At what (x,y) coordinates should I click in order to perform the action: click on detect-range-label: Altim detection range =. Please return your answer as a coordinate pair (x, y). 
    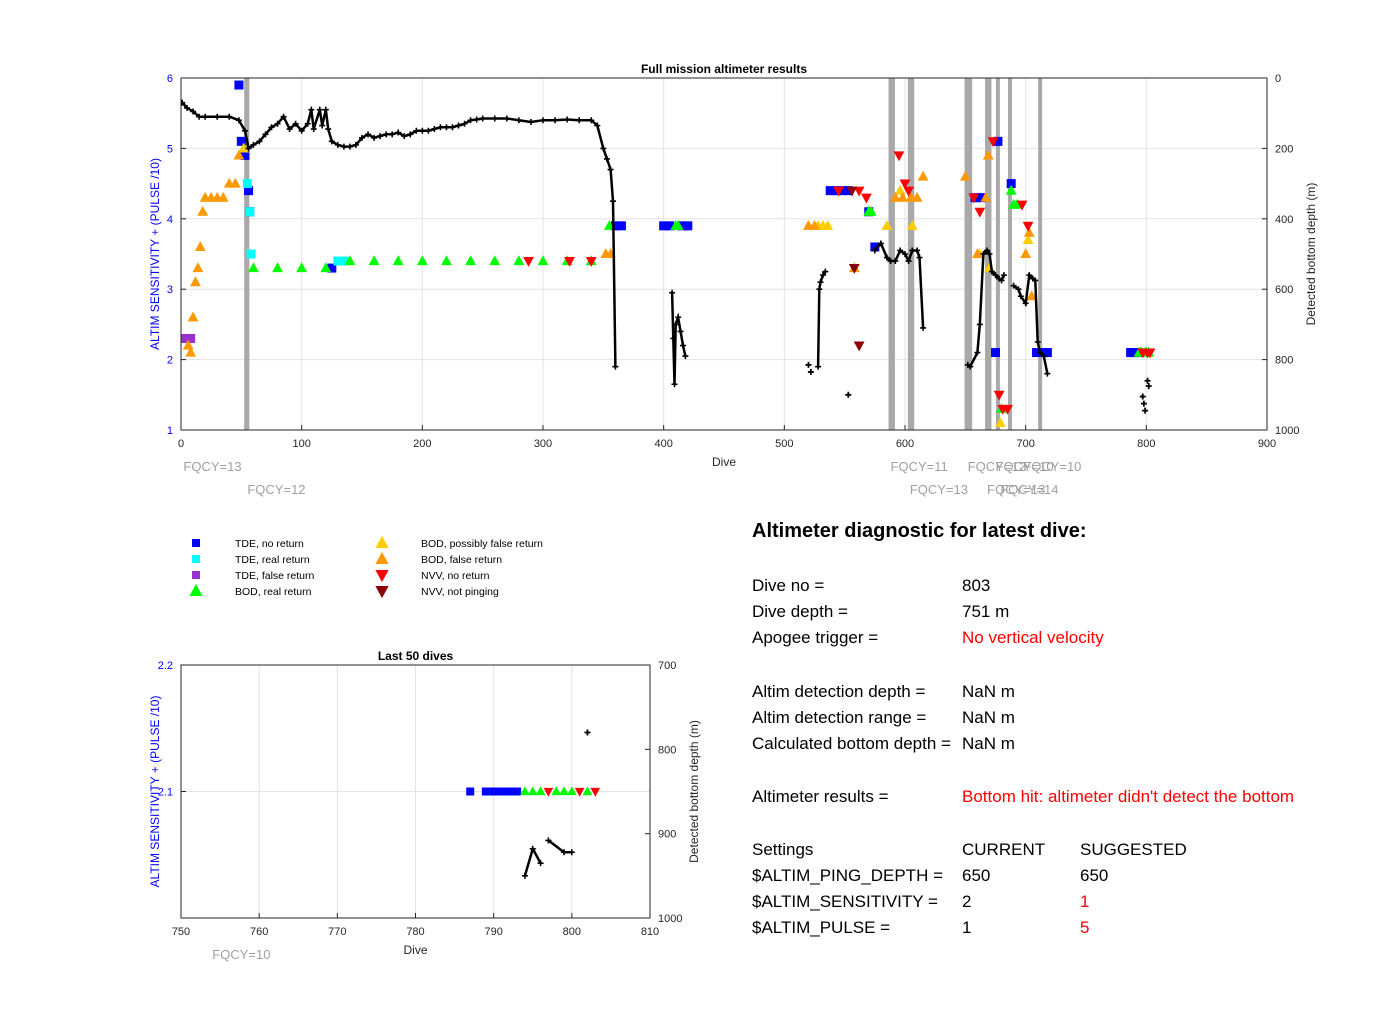
    Looking at the image, I should click on (839, 717).